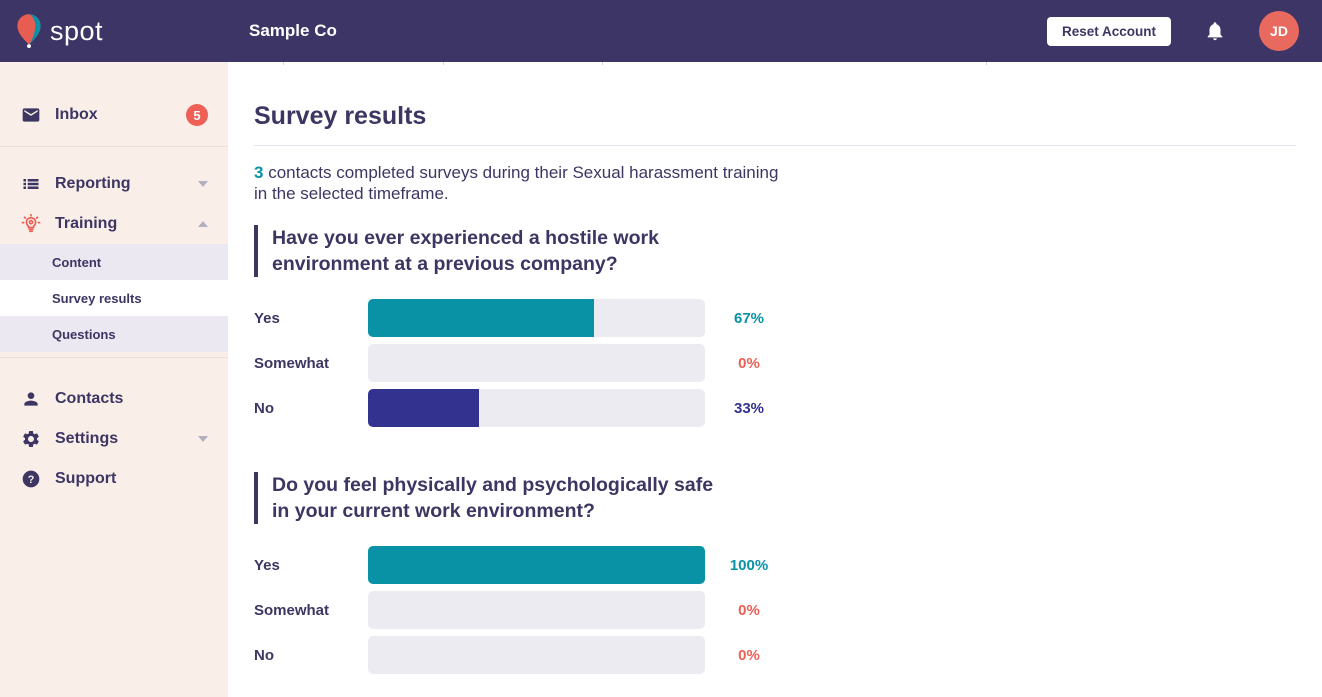  What do you see at coordinates (203, 224) in the screenshot?
I see `chevron-up-icon` at bounding box center [203, 224].